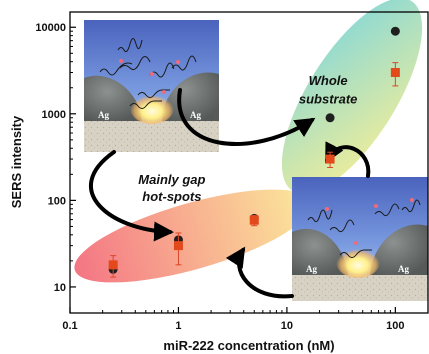 This screenshot has height=354, width=429. I want to click on ag-label-left: Ag, so click(103, 115).